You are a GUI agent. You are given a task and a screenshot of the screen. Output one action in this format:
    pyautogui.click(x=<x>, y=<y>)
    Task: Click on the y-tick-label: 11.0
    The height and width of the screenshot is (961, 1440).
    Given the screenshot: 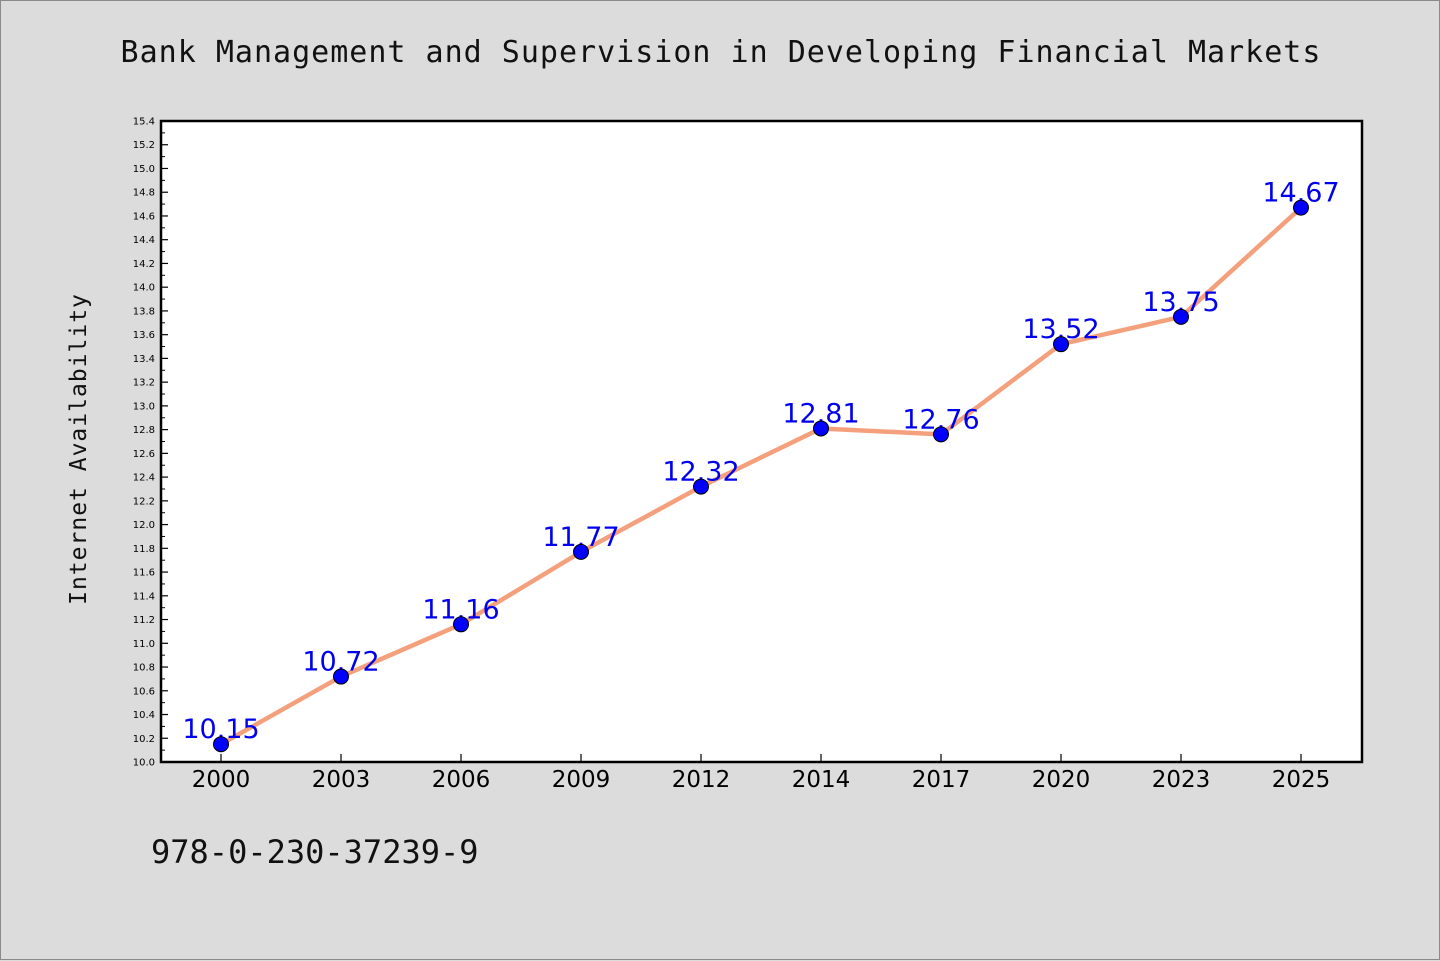 What is the action you would take?
    pyautogui.click(x=144, y=644)
    